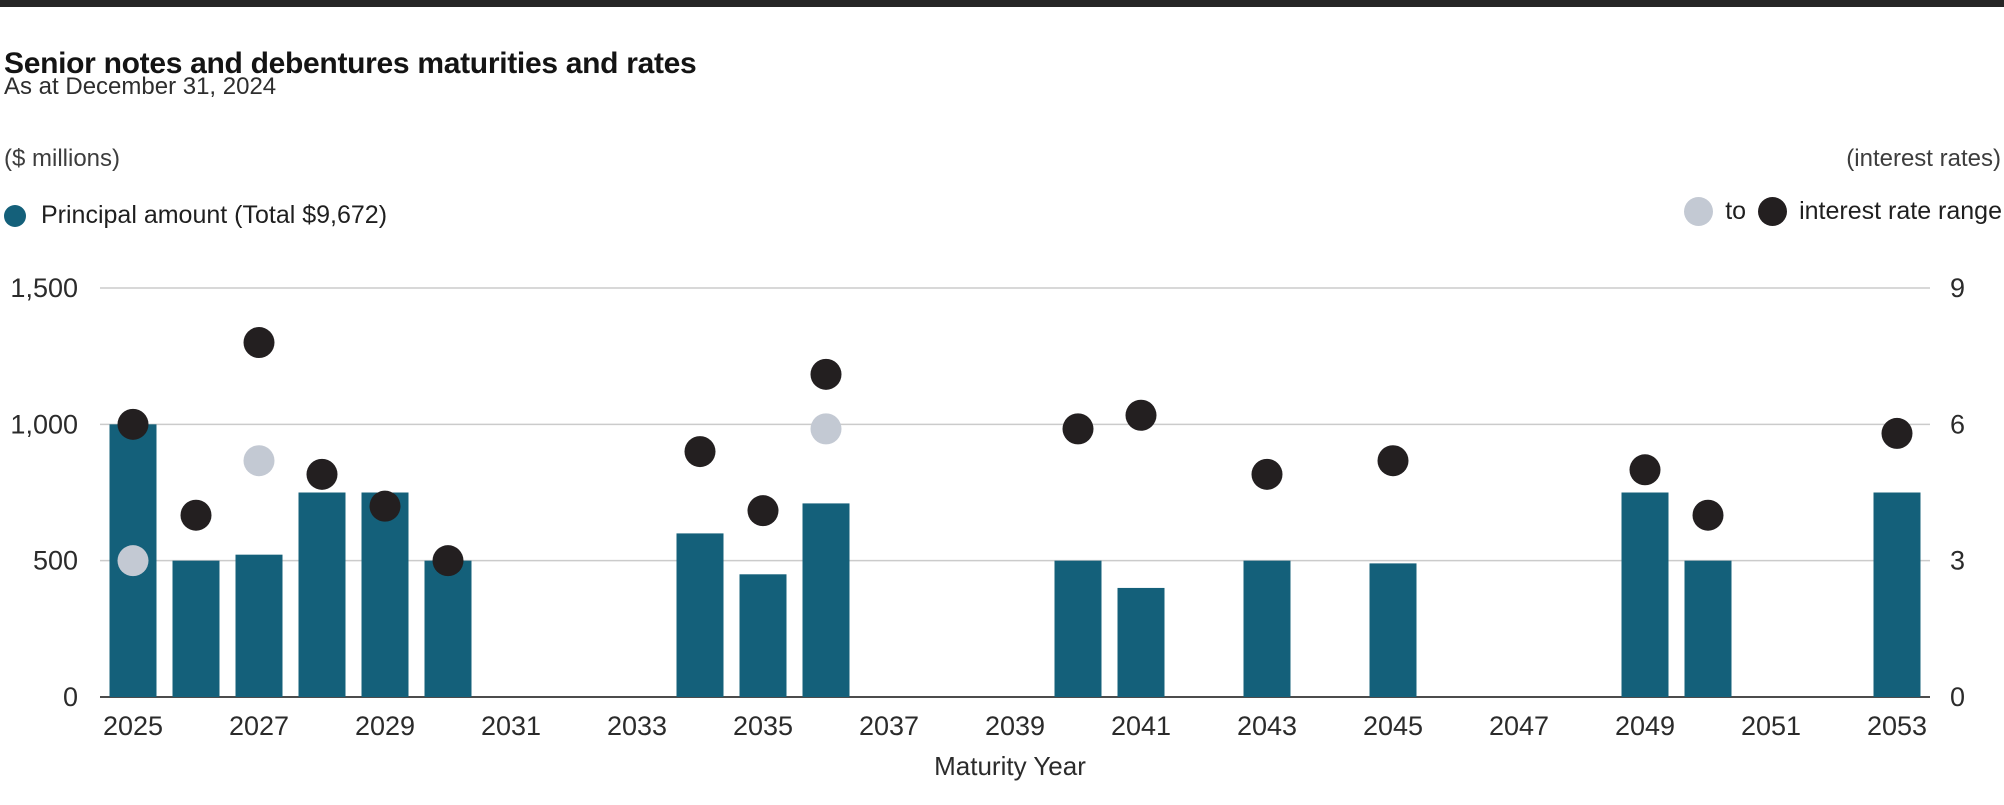  Describe the element at coordinates (1010, 766) in the screenshot. I see `x-axis-title: Maturity Year` at that location.